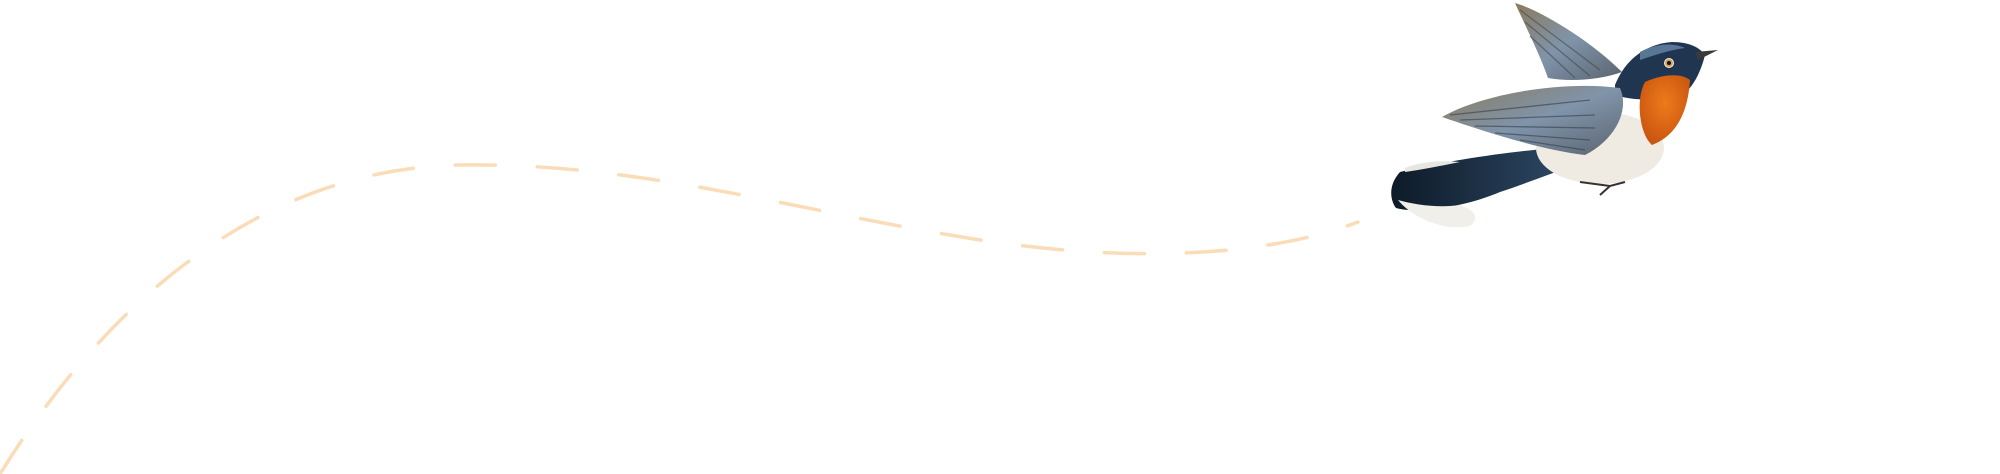 The height and width of the screenshot is (474, 2000). What do you see at coordinates (1483, 179) in the screenshot?
I see `bird-tail` at bounding box center [1483, 179].